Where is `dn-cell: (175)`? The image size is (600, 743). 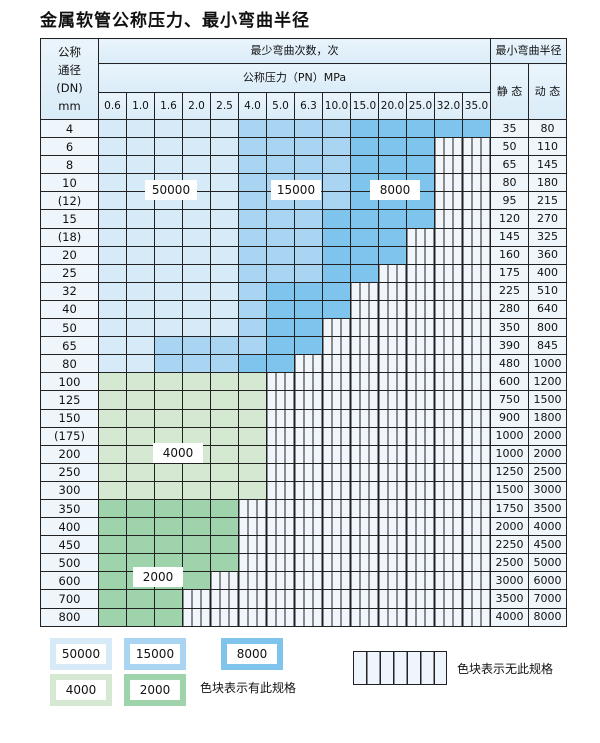 dn-cell: (175) is located at coordinates (69, 436).